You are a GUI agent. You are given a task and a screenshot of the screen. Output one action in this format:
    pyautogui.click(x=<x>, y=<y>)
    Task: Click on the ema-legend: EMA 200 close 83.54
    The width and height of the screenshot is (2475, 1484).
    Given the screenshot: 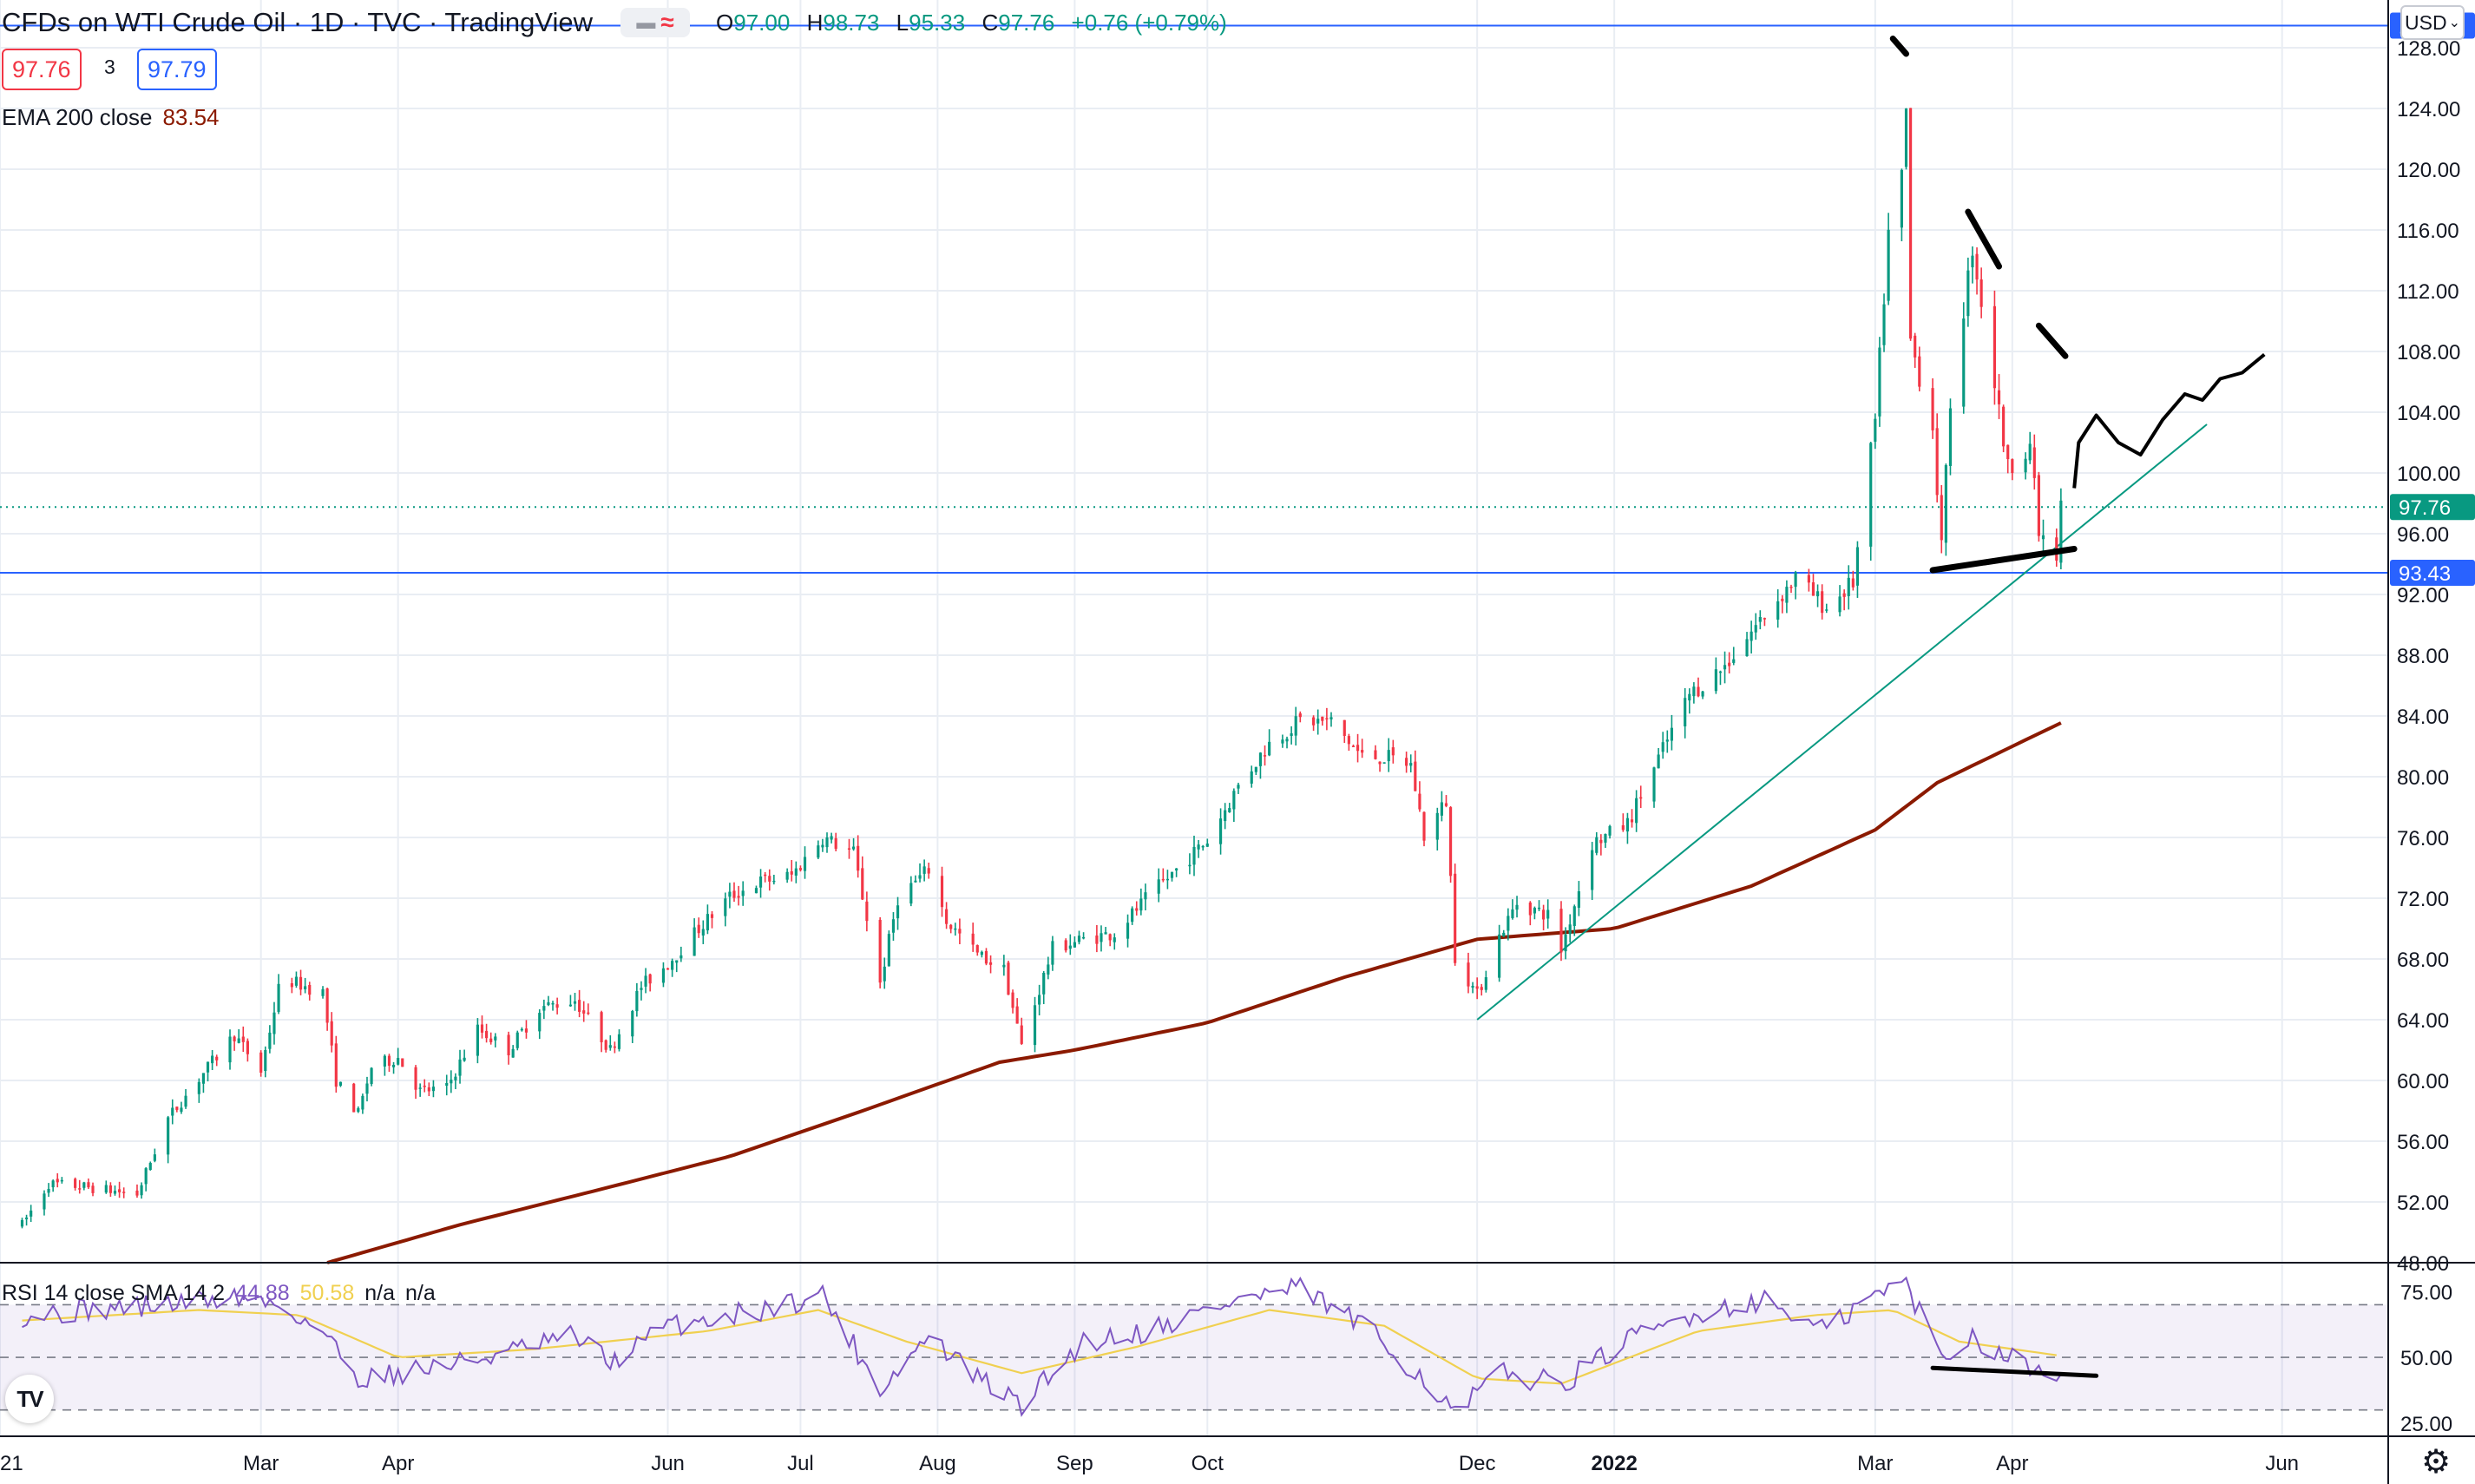 What is the action you would take?
    pyautogui.click(x=111, y=117)
    